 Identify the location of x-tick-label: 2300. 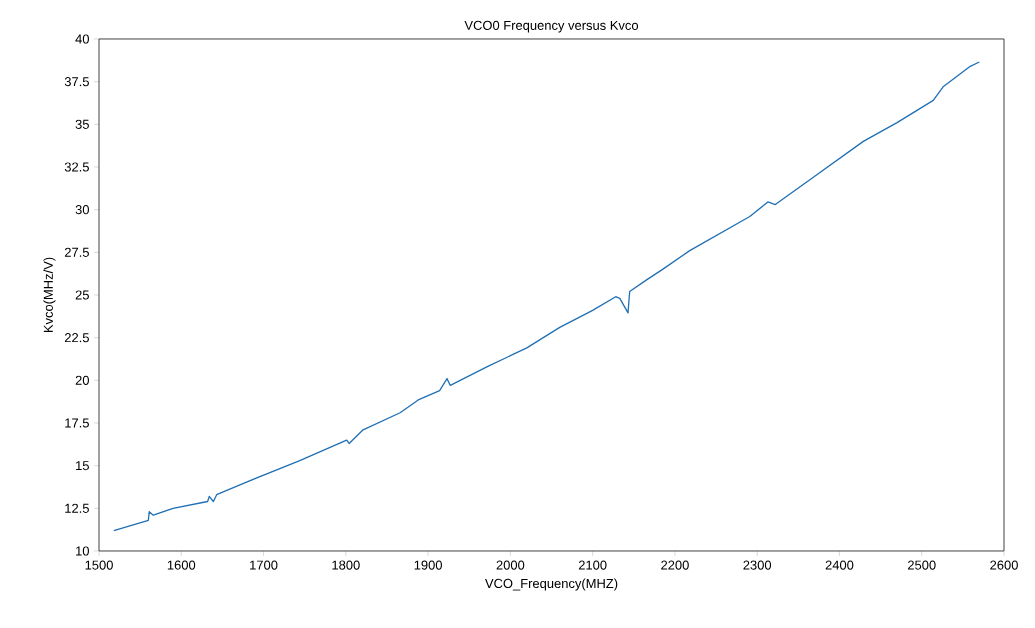
(757, 565).